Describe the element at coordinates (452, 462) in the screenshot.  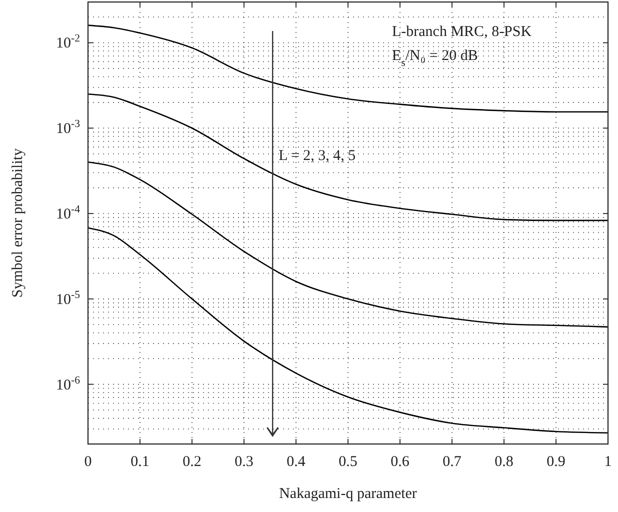
I see `x-tick-label: 0.7` at that location.